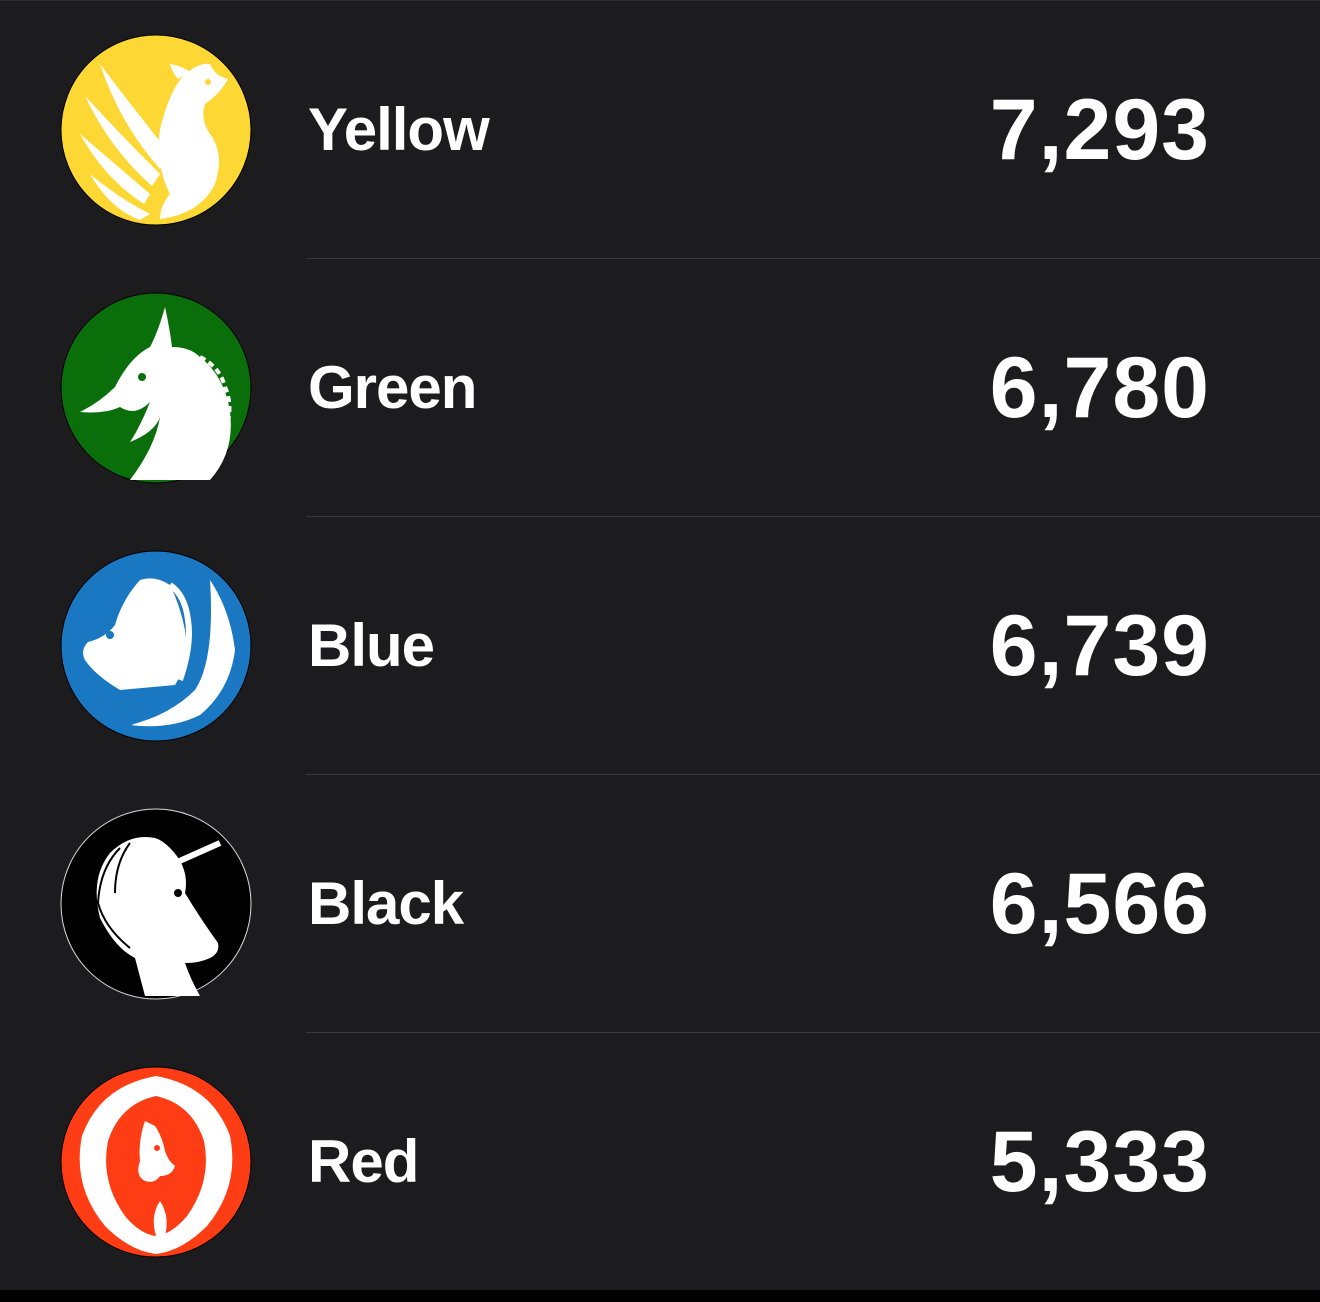  Describe the element at coordinates (156, 388) in the screenshot. I see `dragon-icon` at that location.